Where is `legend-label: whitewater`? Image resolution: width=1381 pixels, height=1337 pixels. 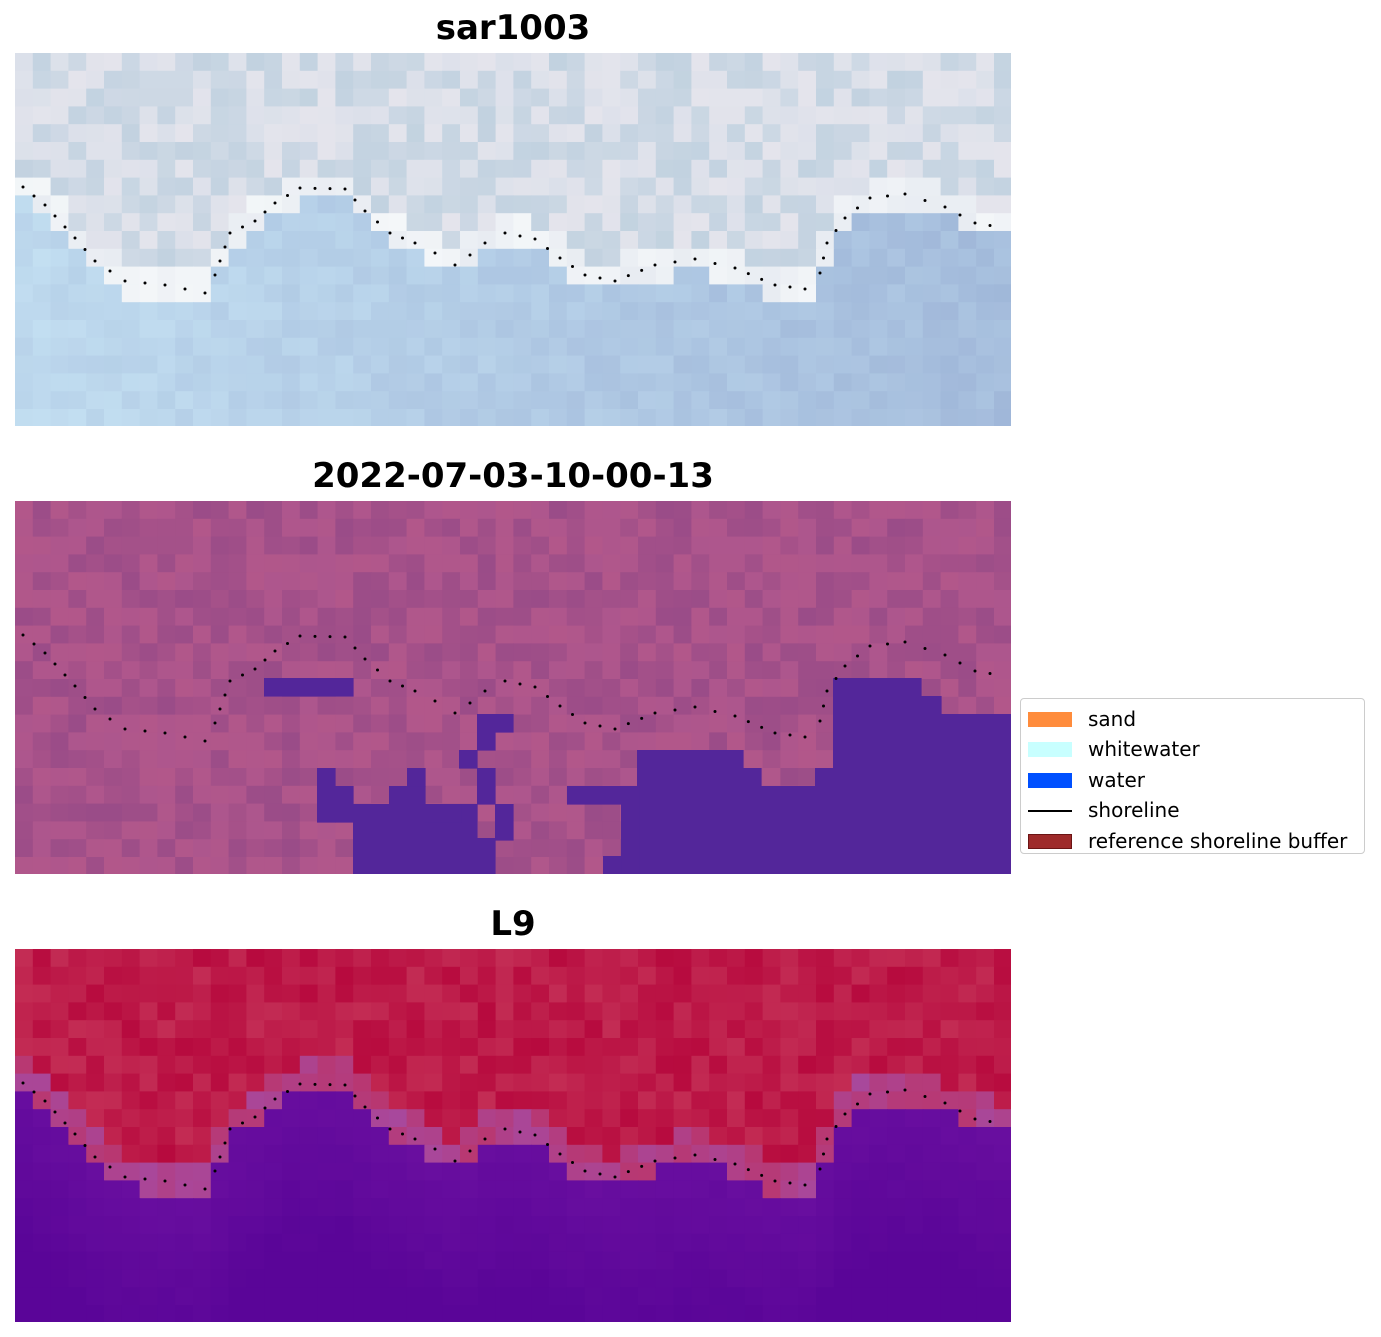
legend-label: whitewater is located at coordinates (1144, 749).